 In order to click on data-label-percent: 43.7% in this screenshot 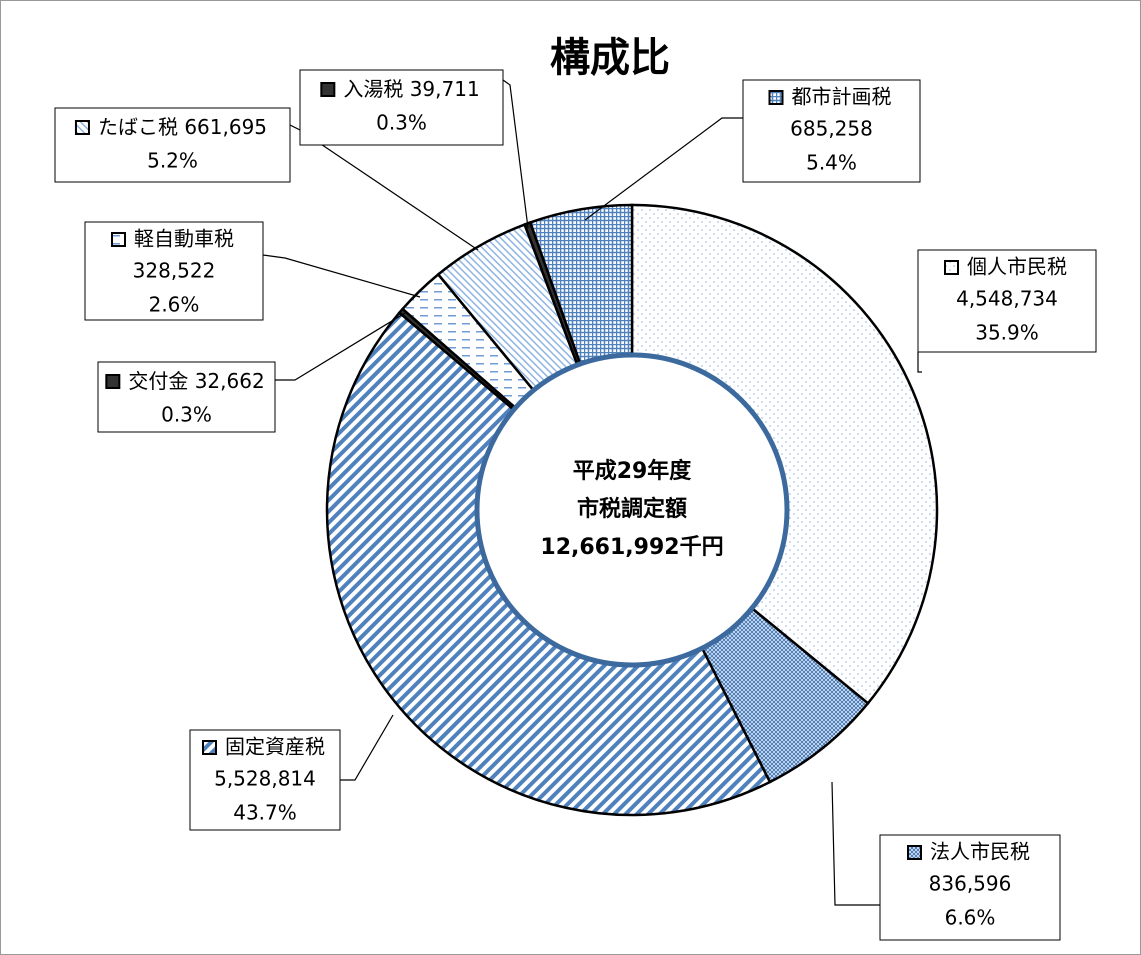, I will do `click(265, 813)`.